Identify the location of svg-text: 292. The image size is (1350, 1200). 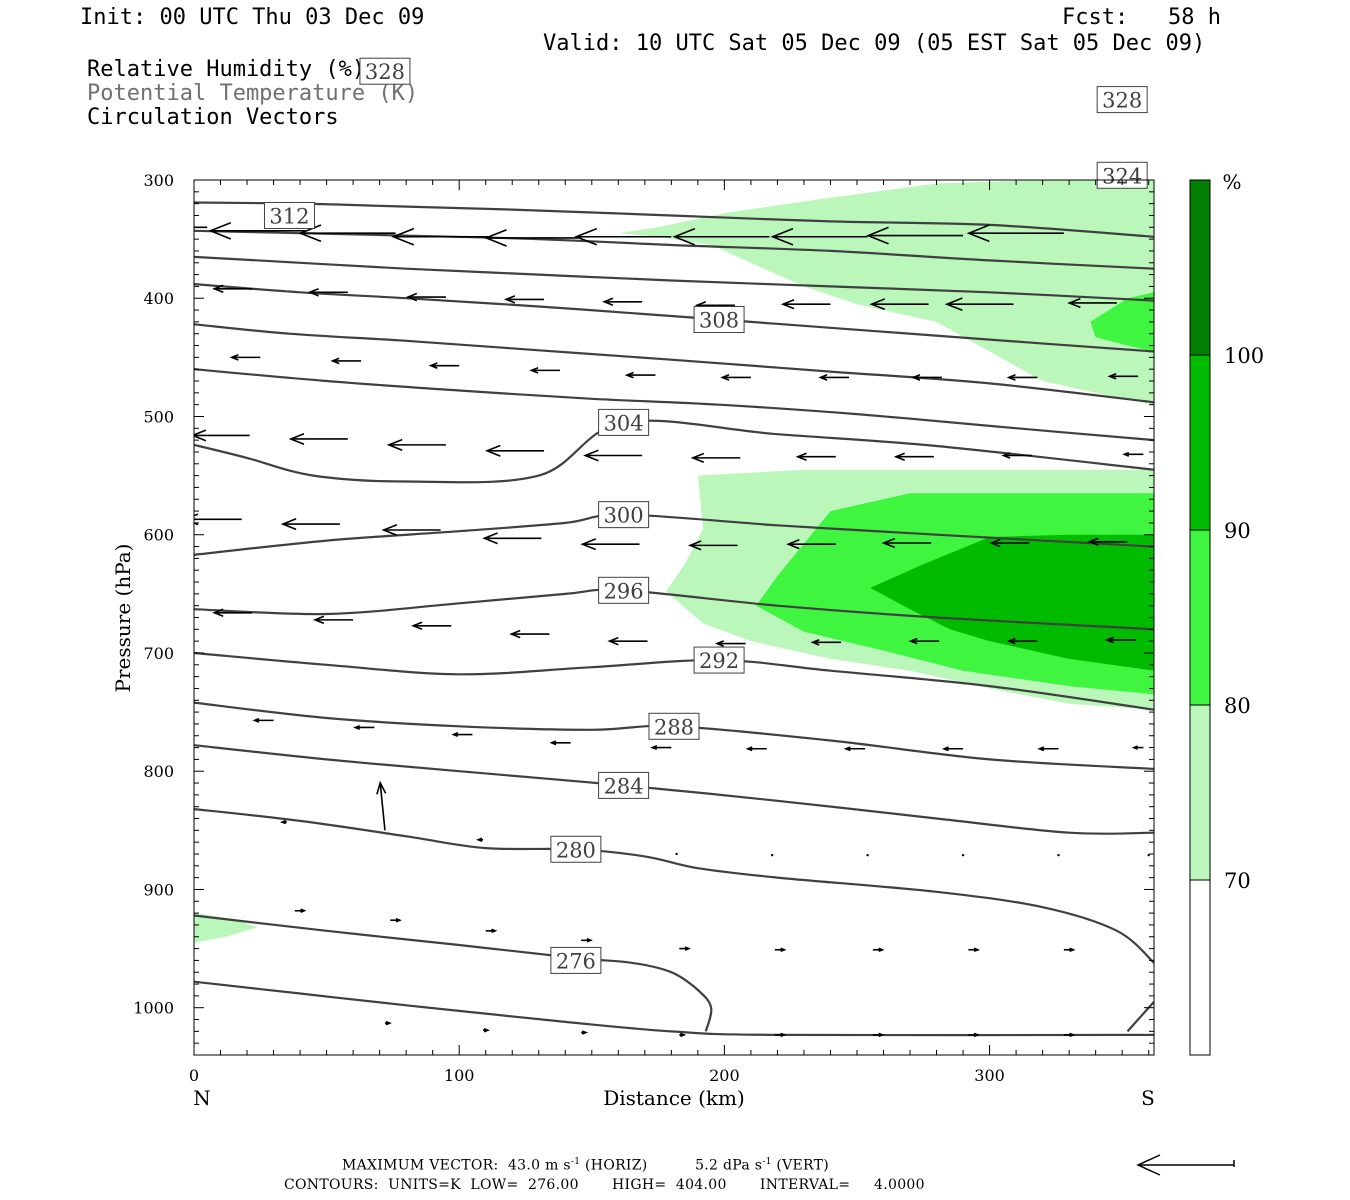
(719, 661).